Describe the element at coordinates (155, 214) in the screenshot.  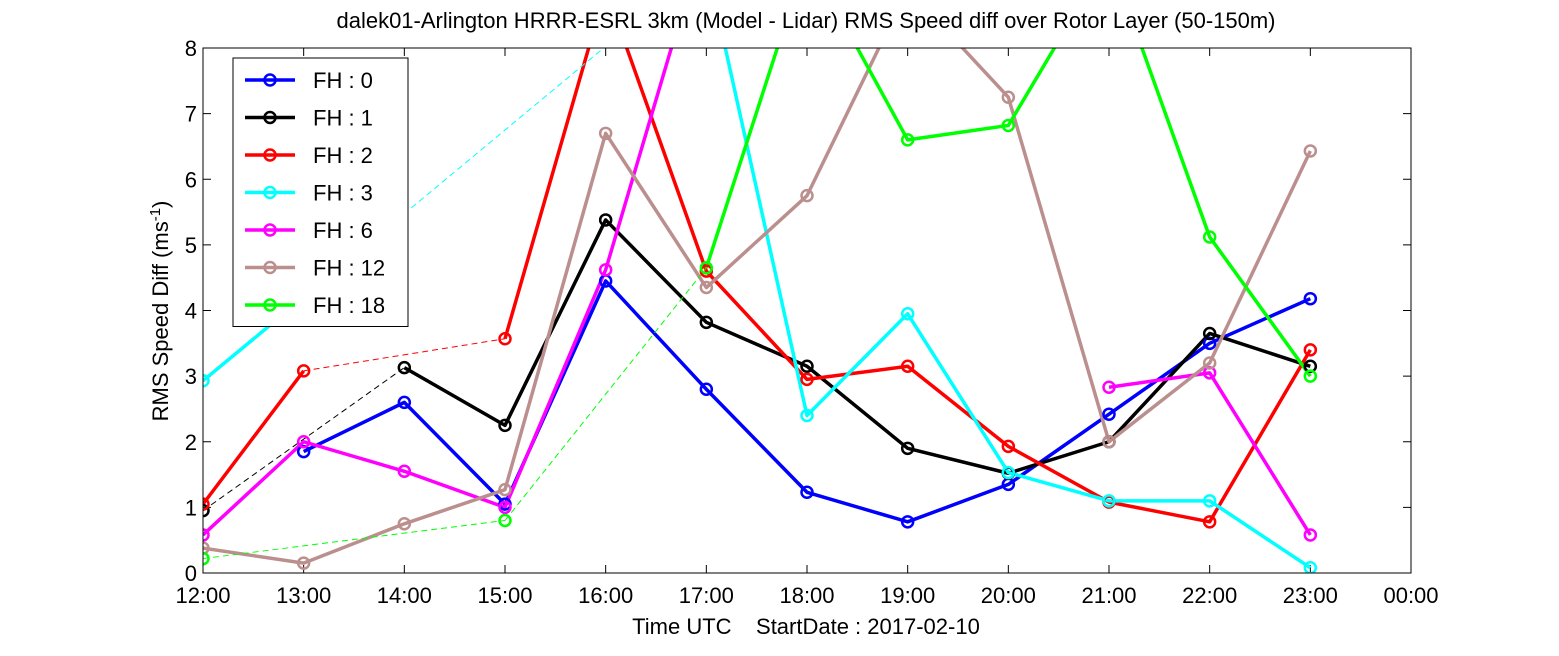
I see `y-axis-label-sup: -1` at that location.